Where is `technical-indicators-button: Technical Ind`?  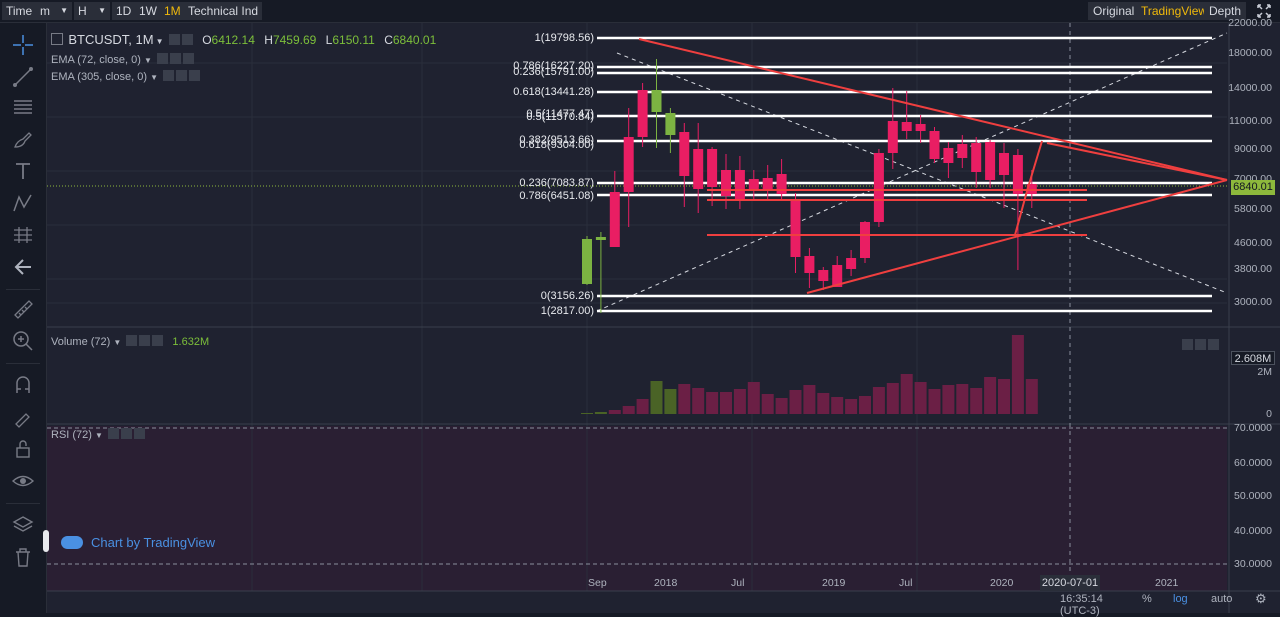
technical-indicators-button: Technical Ind is located at coordinates (223, 11).